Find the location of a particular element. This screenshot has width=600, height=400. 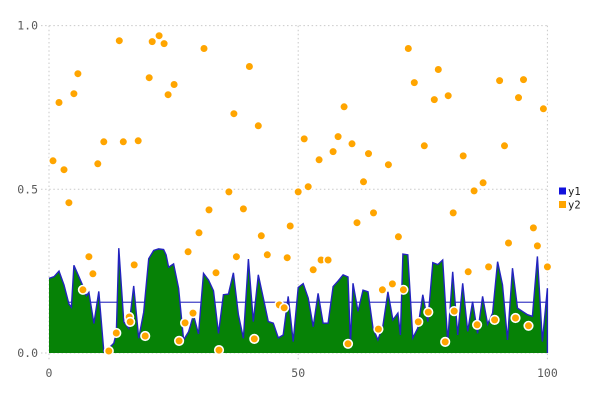

legend-swatch-y1 is located at coordinates (562, 191).